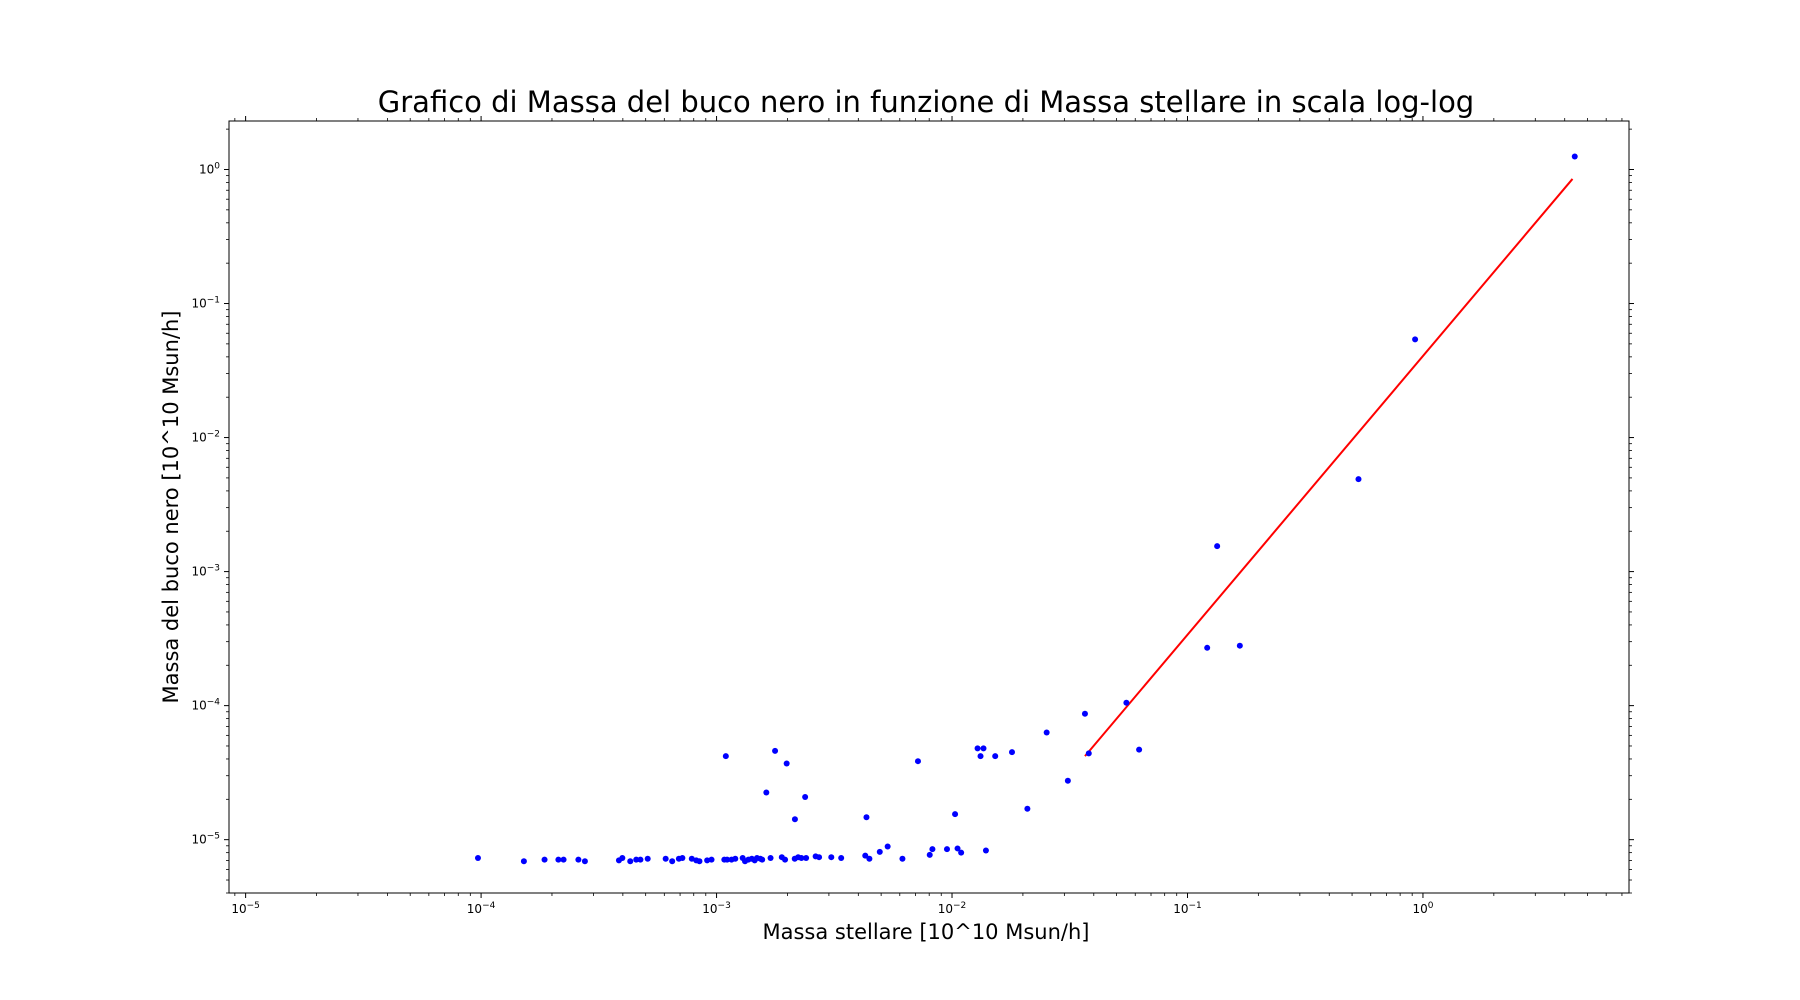  Describe the element at coordinates (724, 906) in the screenshot. I see `x-tick-exponent: −3` at that location.